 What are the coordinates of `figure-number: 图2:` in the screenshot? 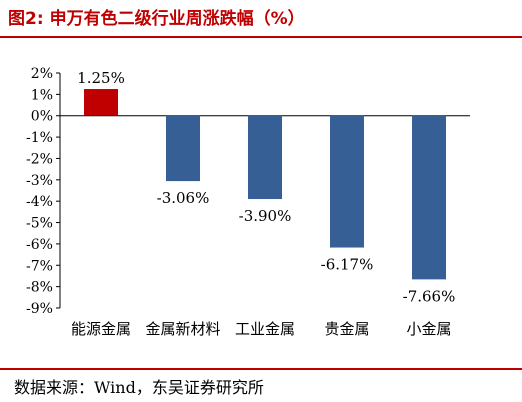 It's located at (26, 19).